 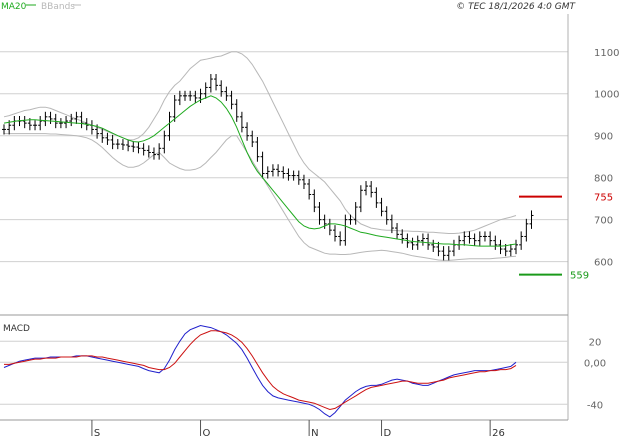 I want to click on x-tick-label: N, so click(x=314, y=433).